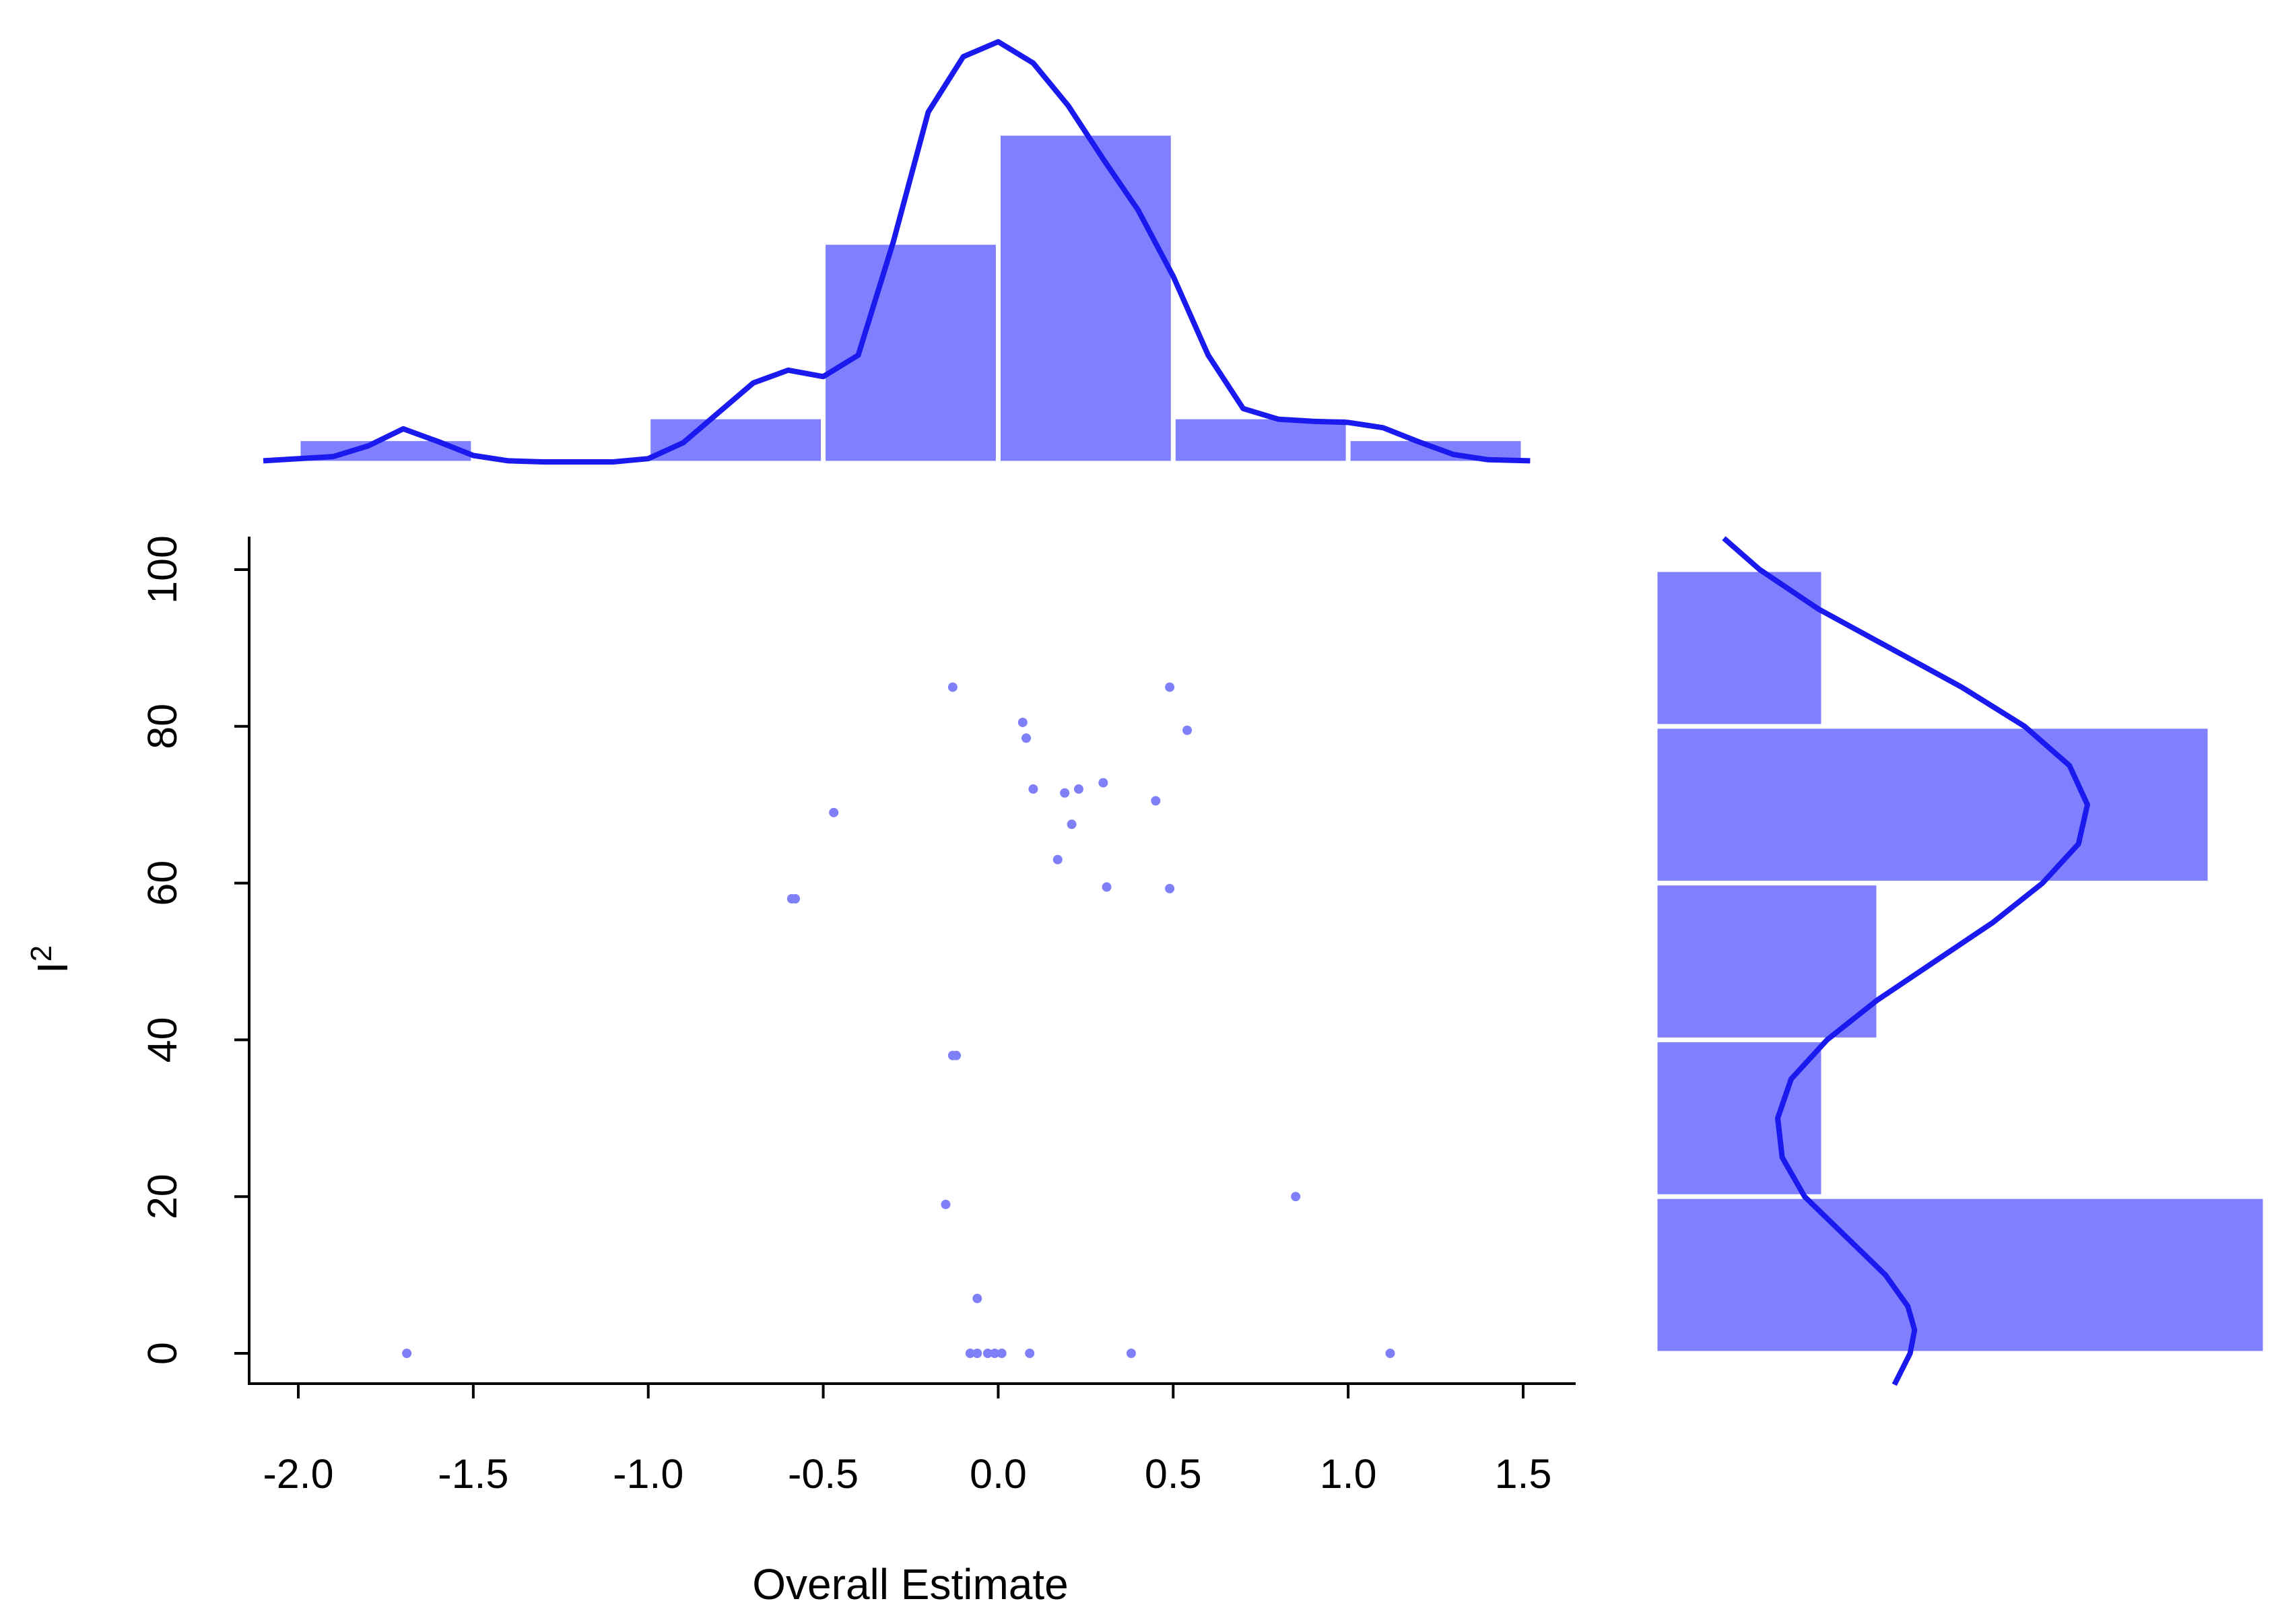  Describe the element at coordinates (1906, 961) in the screenshot. I see `y-density-curve` at that location.